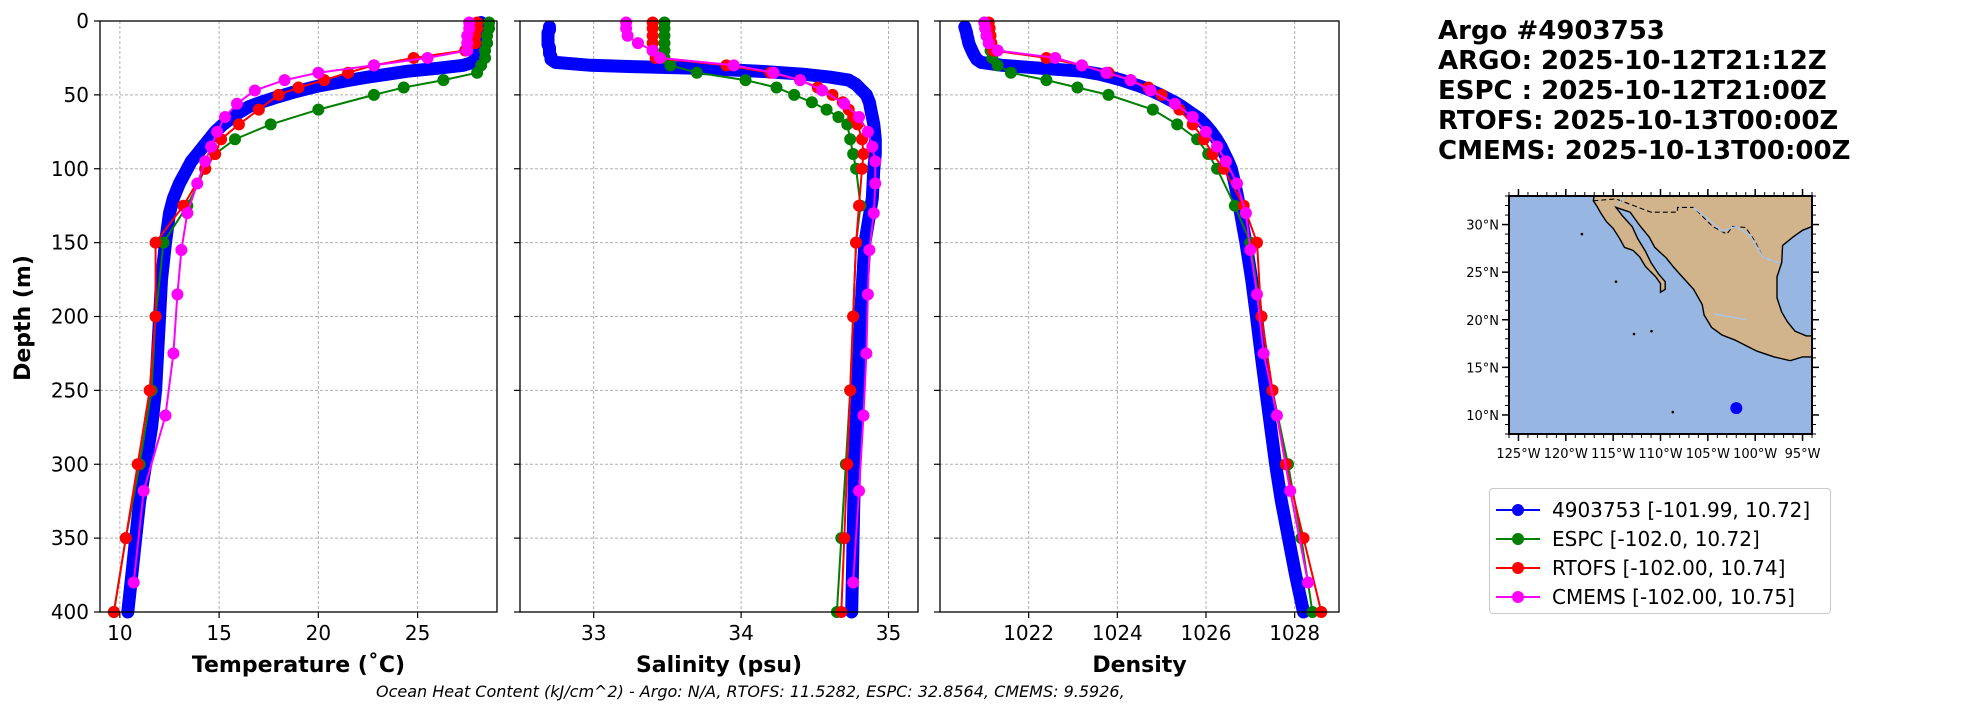 This screenshot has height=712, width=1967. Describe the element at coordinates (70, 538) in the screenshot. I see `y-tick-label: 350` at that location.